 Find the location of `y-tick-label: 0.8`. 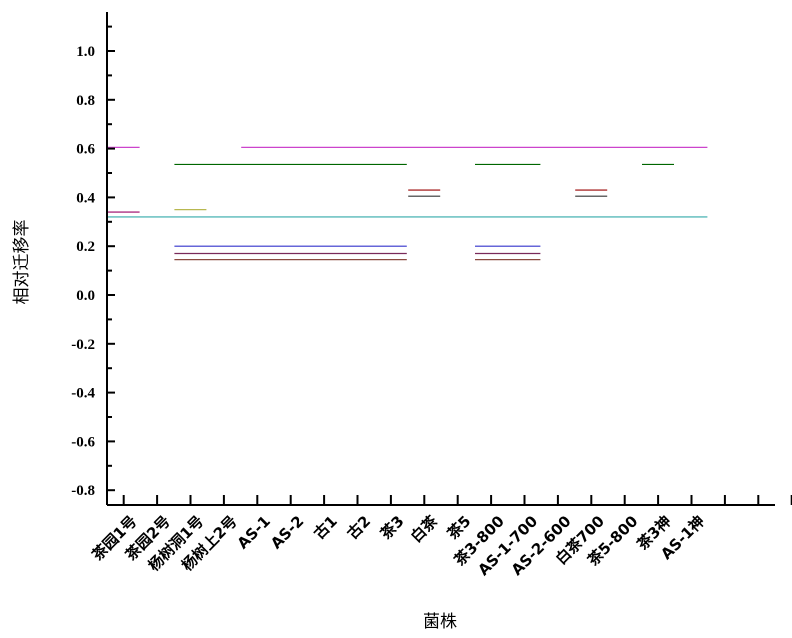

y-tick-label: 0.8 is located at coordinates (85, 101).